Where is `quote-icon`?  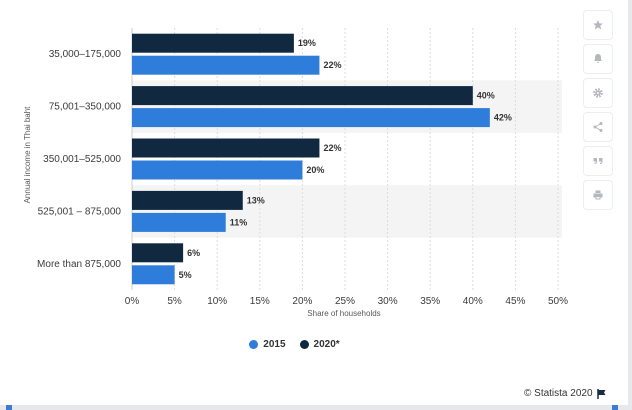 quote-icon is located at coordinates (598, 161).